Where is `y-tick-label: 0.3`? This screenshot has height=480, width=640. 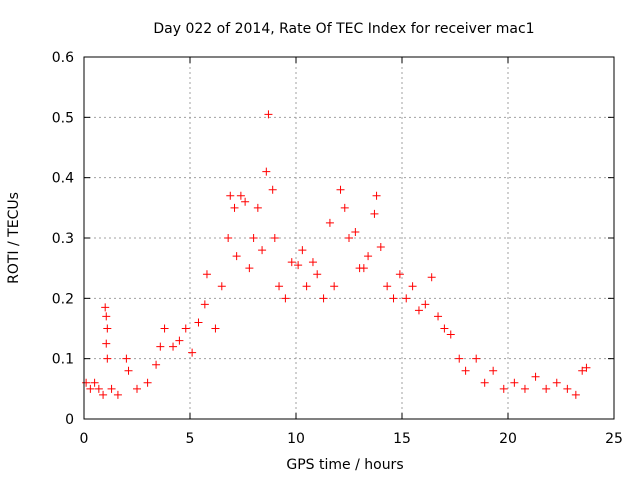 y-tick-label: 0.3 is located at coordinates (63, 239).